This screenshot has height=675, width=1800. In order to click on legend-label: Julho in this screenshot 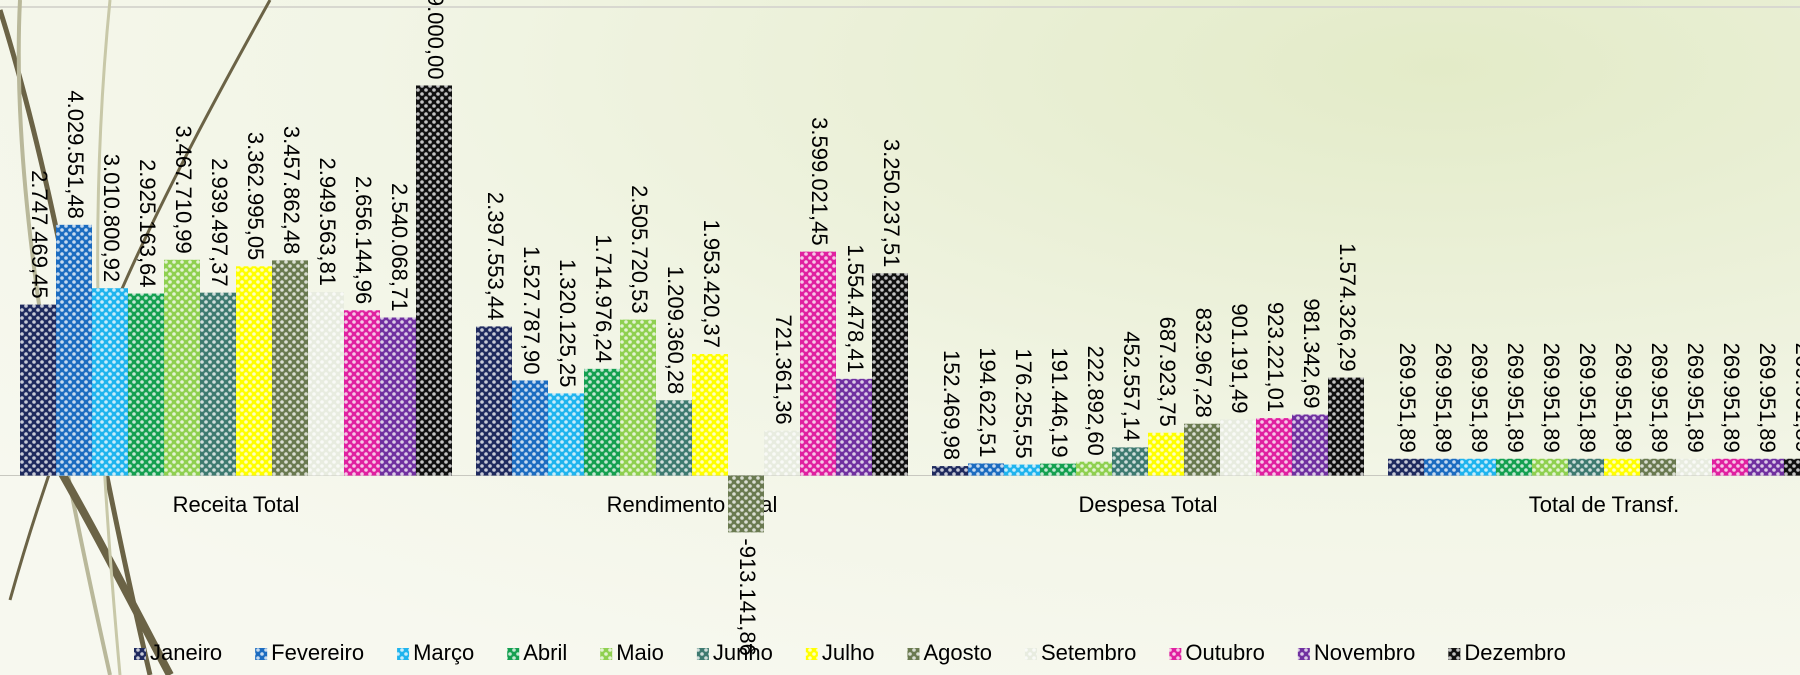, I will do `click(848, 652)`.